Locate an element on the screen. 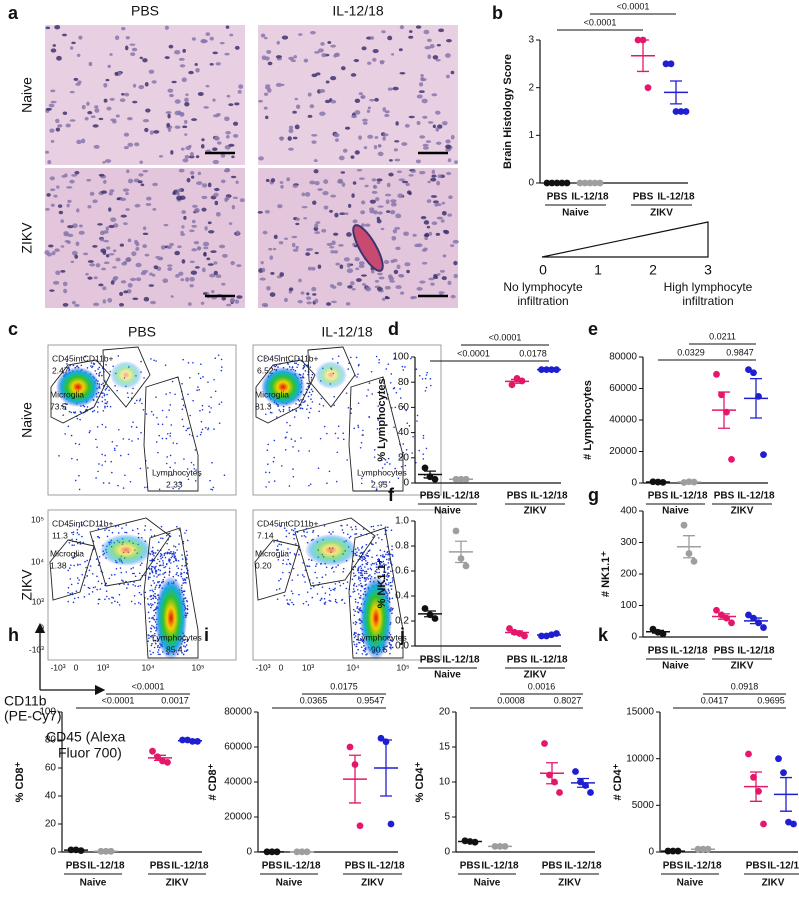 The image size is (799, 911). scale-tick: 2 is located at coordinates (653, 270).